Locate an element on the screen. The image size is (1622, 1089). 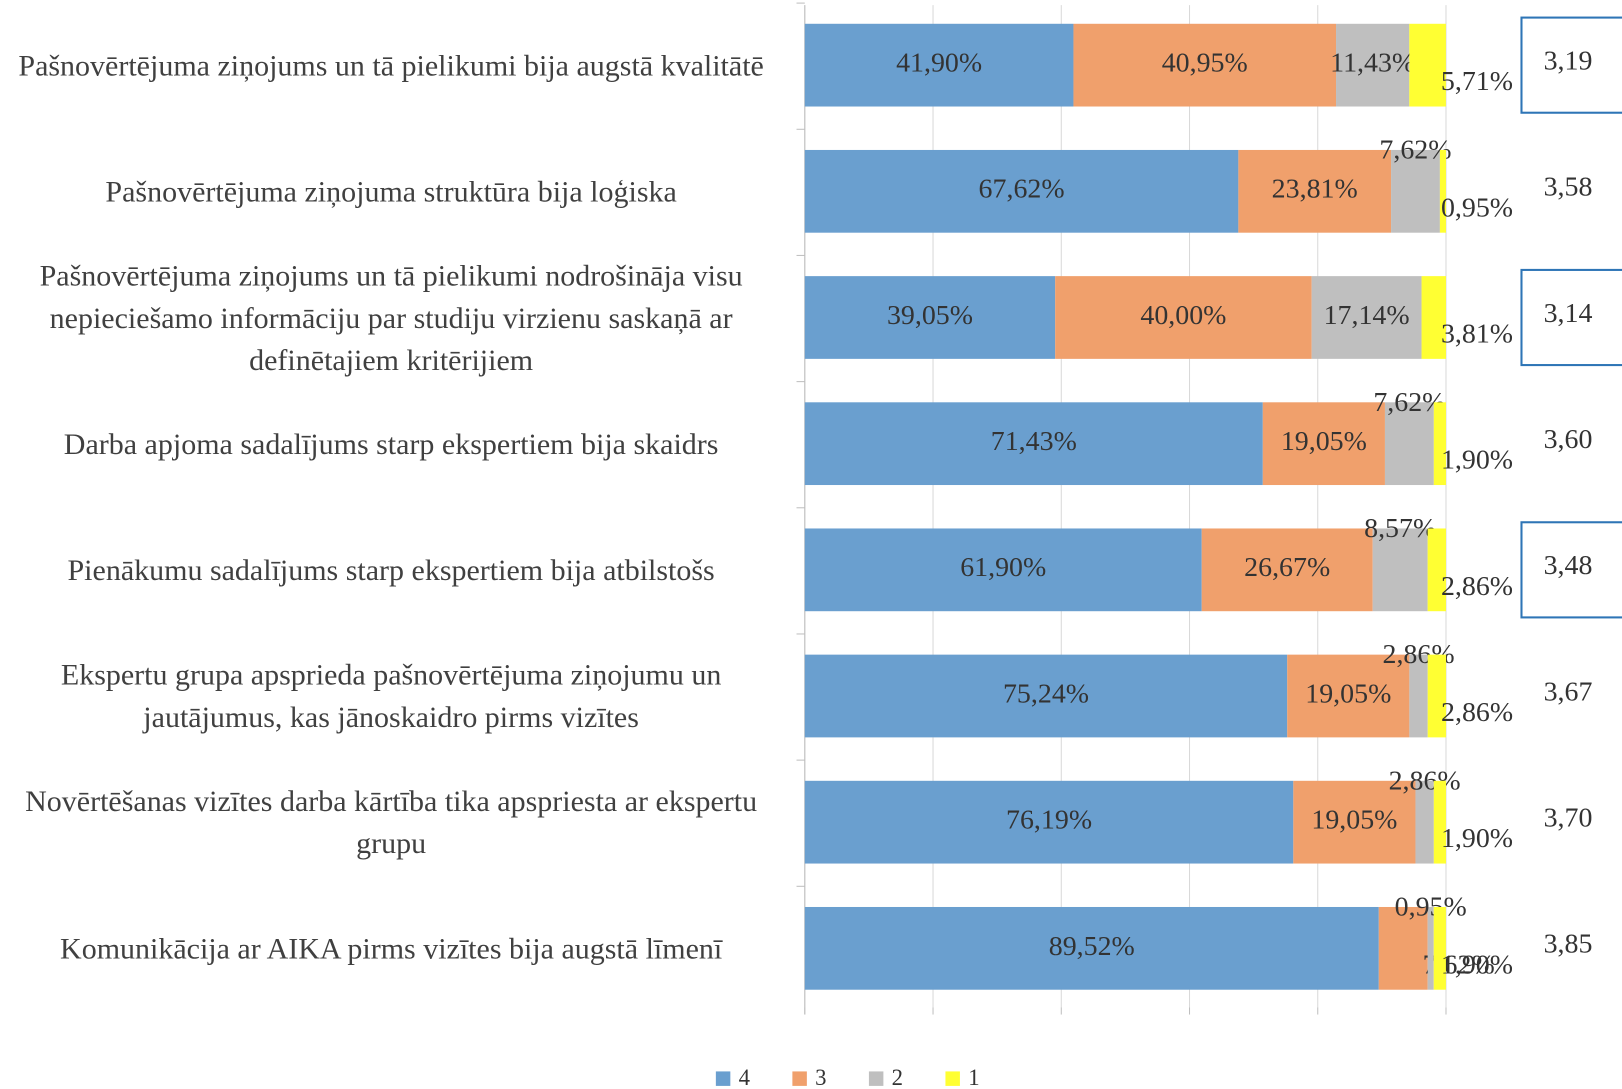
data-label: 71,43% is located at coordinates (1034, 441).